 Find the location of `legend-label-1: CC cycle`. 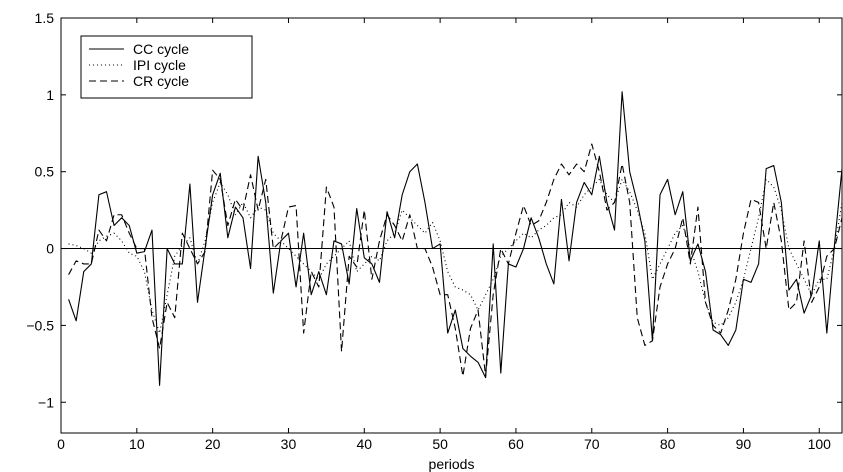

legend-label-1: CC cycle is located at coordinates (161, 49).